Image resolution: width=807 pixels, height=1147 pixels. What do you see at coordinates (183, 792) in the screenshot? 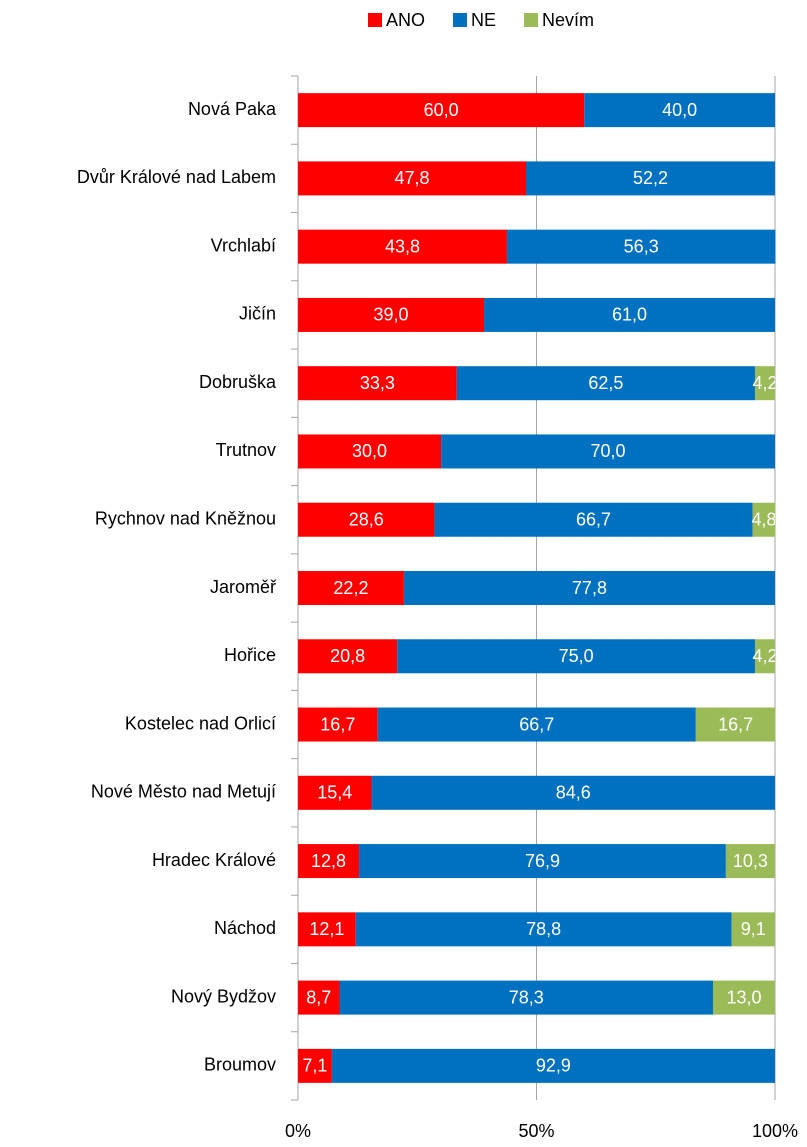
I see `y-tick-label: Nové Město nad Metují` at bounding box center [183, 792].